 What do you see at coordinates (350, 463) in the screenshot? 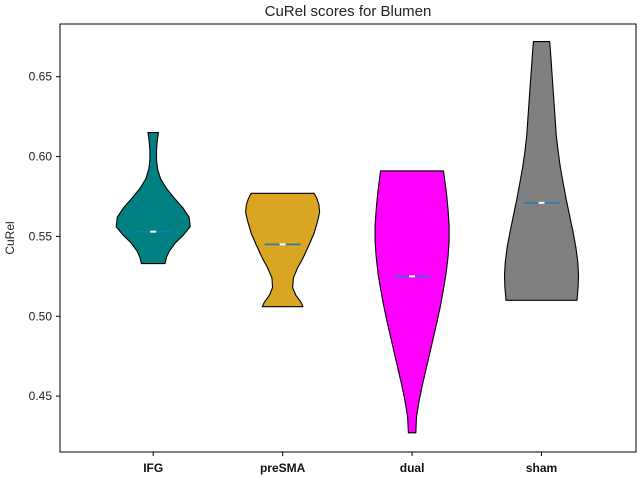
I see `x-axis: IFG preSMA dual sham` at bounding box center [350, 463].